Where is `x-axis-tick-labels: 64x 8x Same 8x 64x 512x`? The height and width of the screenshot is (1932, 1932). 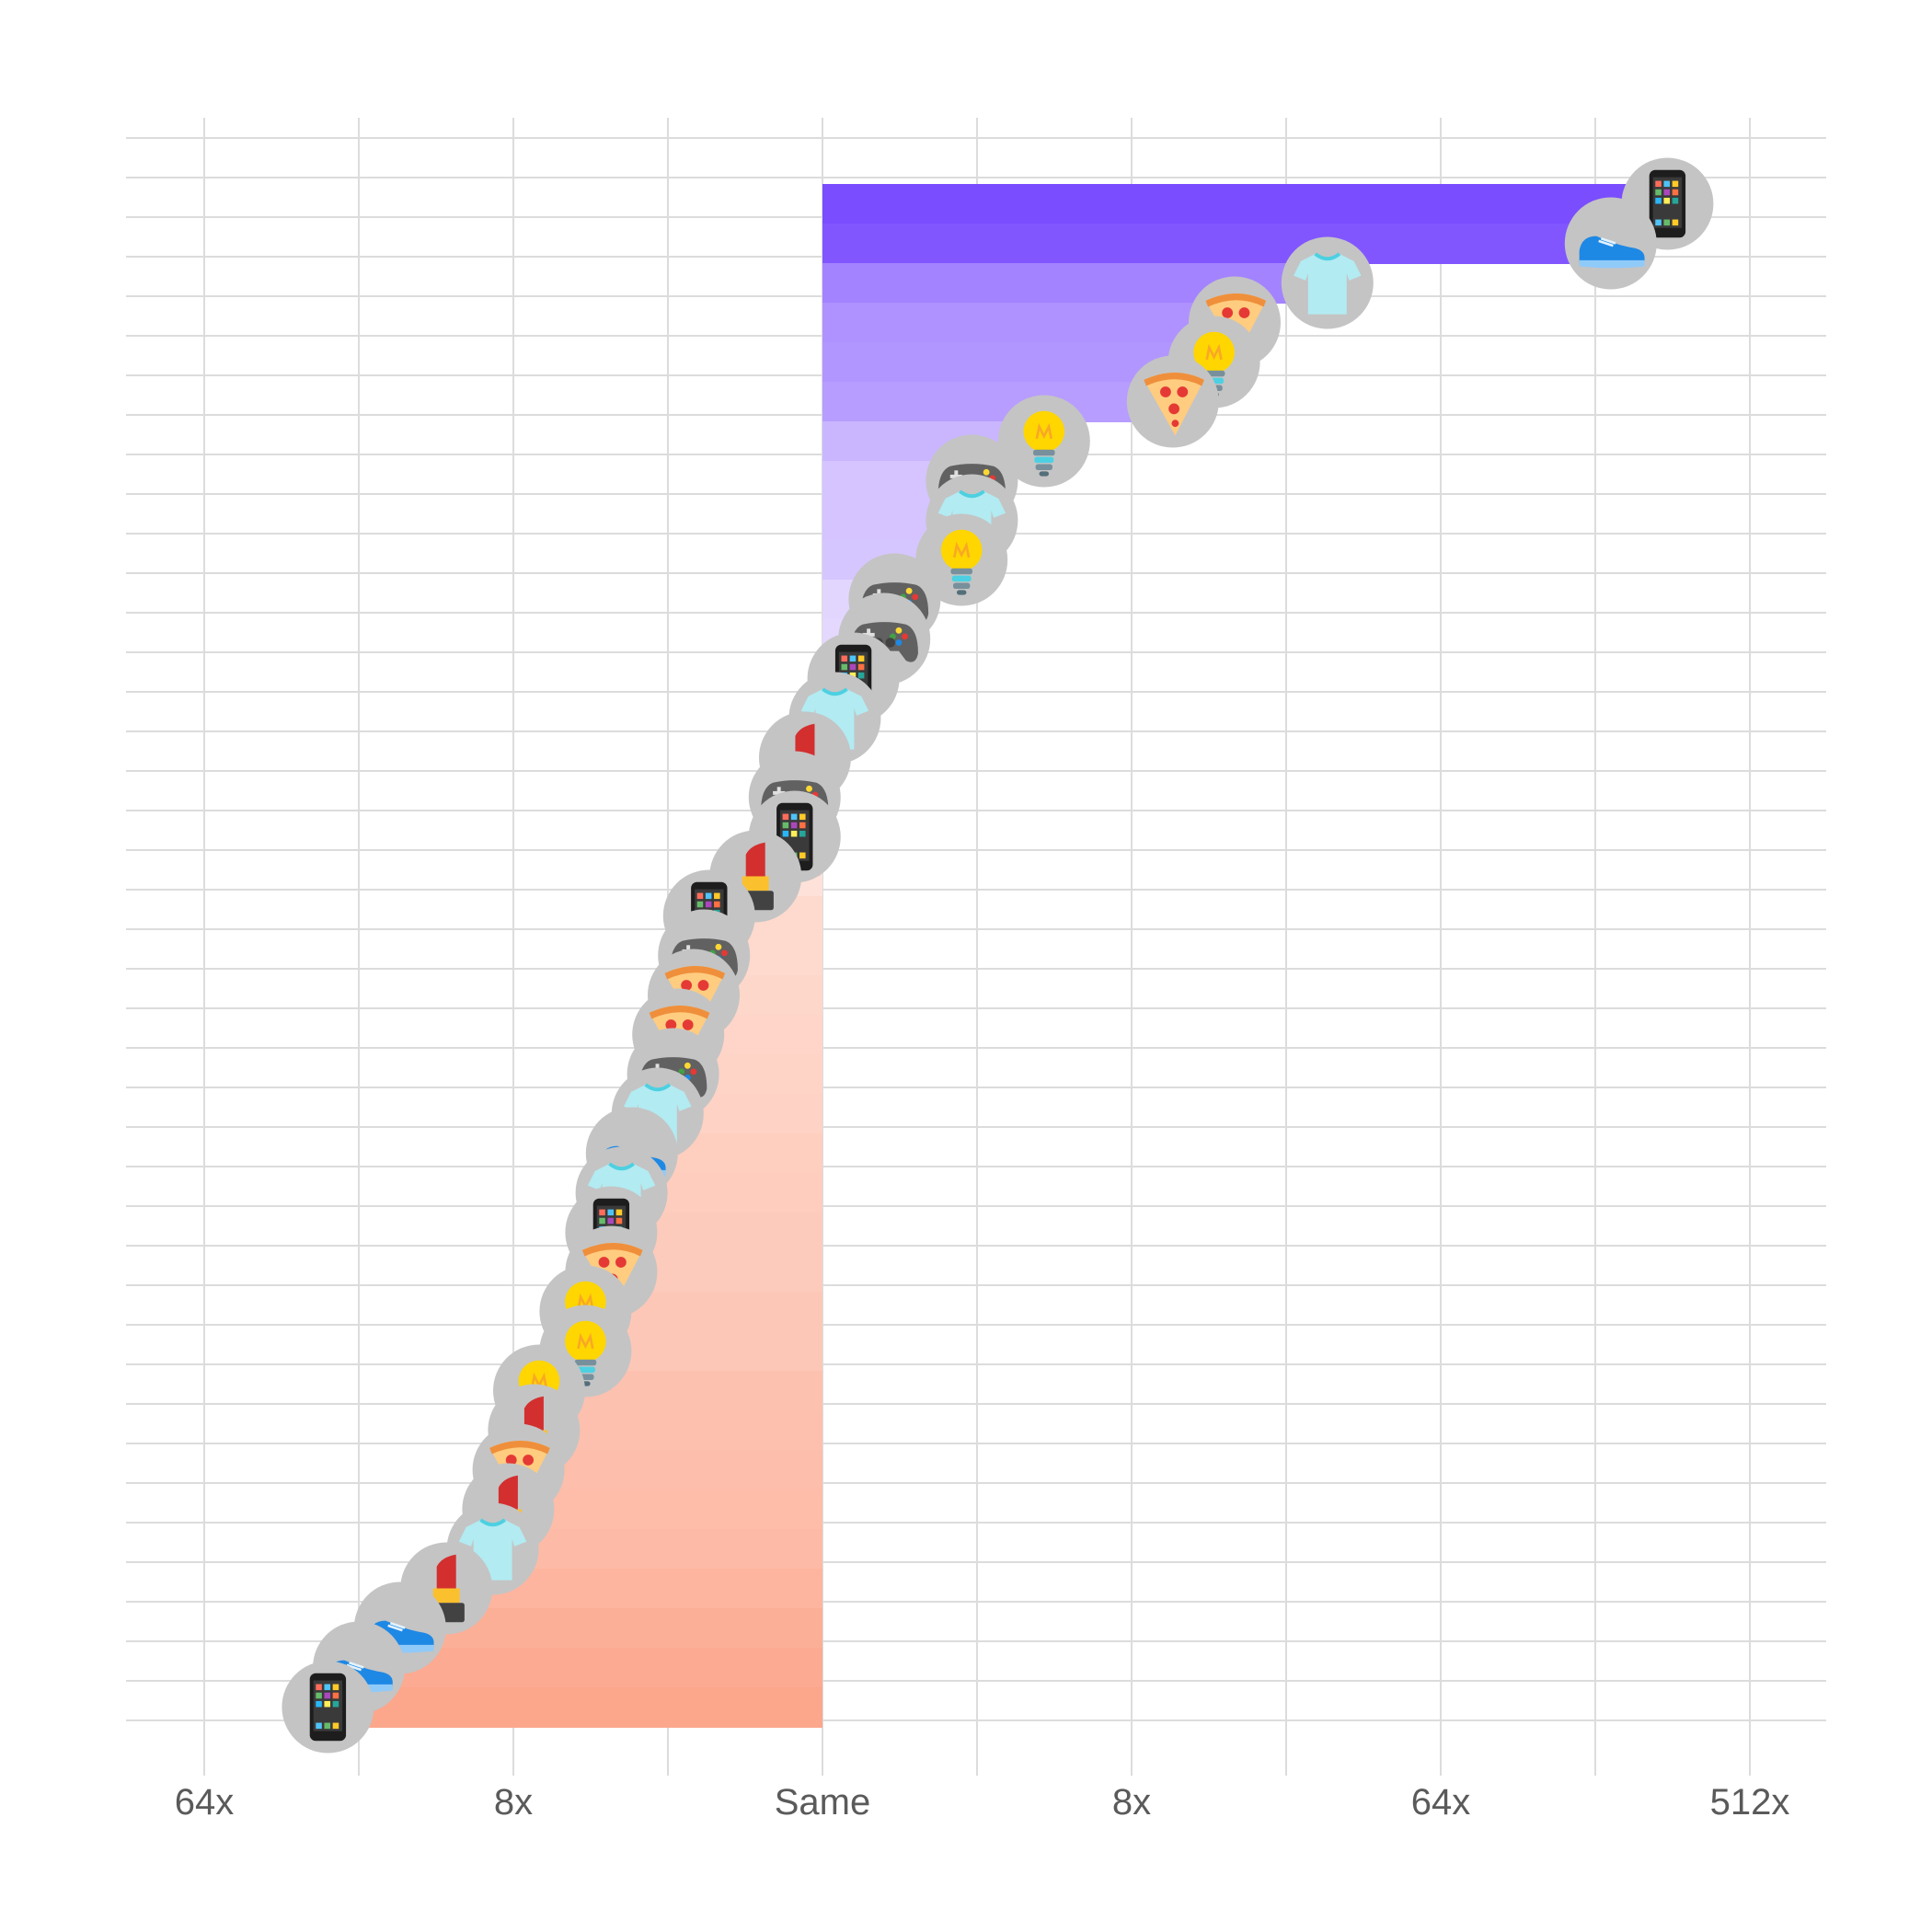 x-axis-tick-labels: 64x 8x Same 8x 64x 512x is located at coordinates (982, 1802).